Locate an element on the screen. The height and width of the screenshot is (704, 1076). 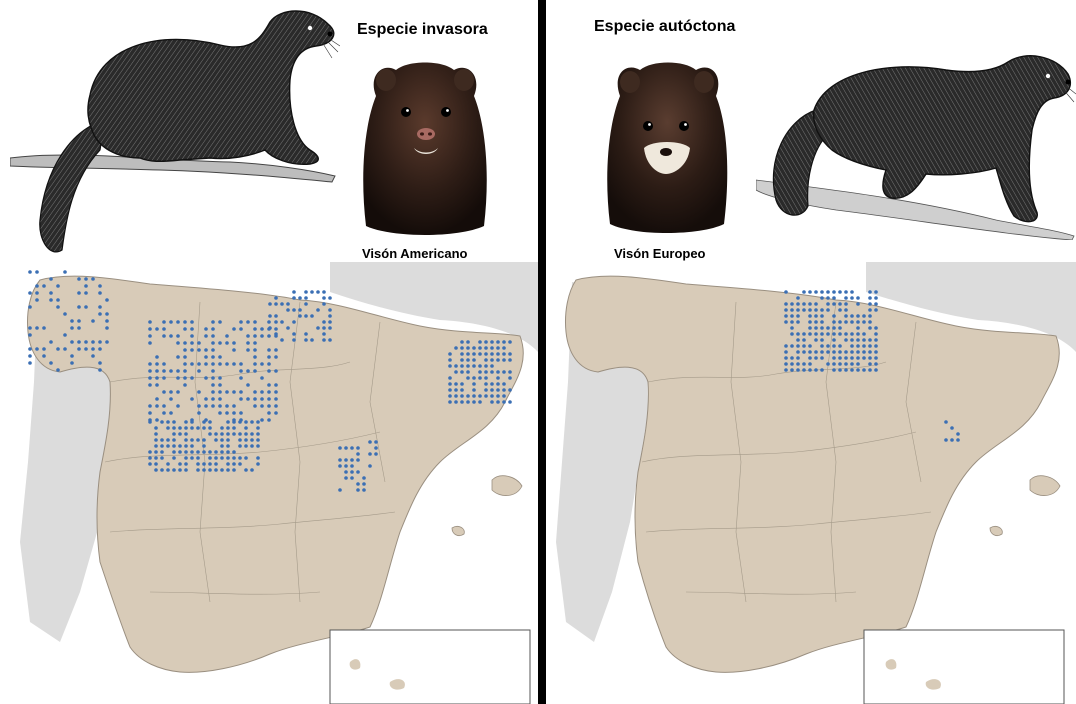
american-mink-caption: Visón Americano is located at coordinates (415, 253).